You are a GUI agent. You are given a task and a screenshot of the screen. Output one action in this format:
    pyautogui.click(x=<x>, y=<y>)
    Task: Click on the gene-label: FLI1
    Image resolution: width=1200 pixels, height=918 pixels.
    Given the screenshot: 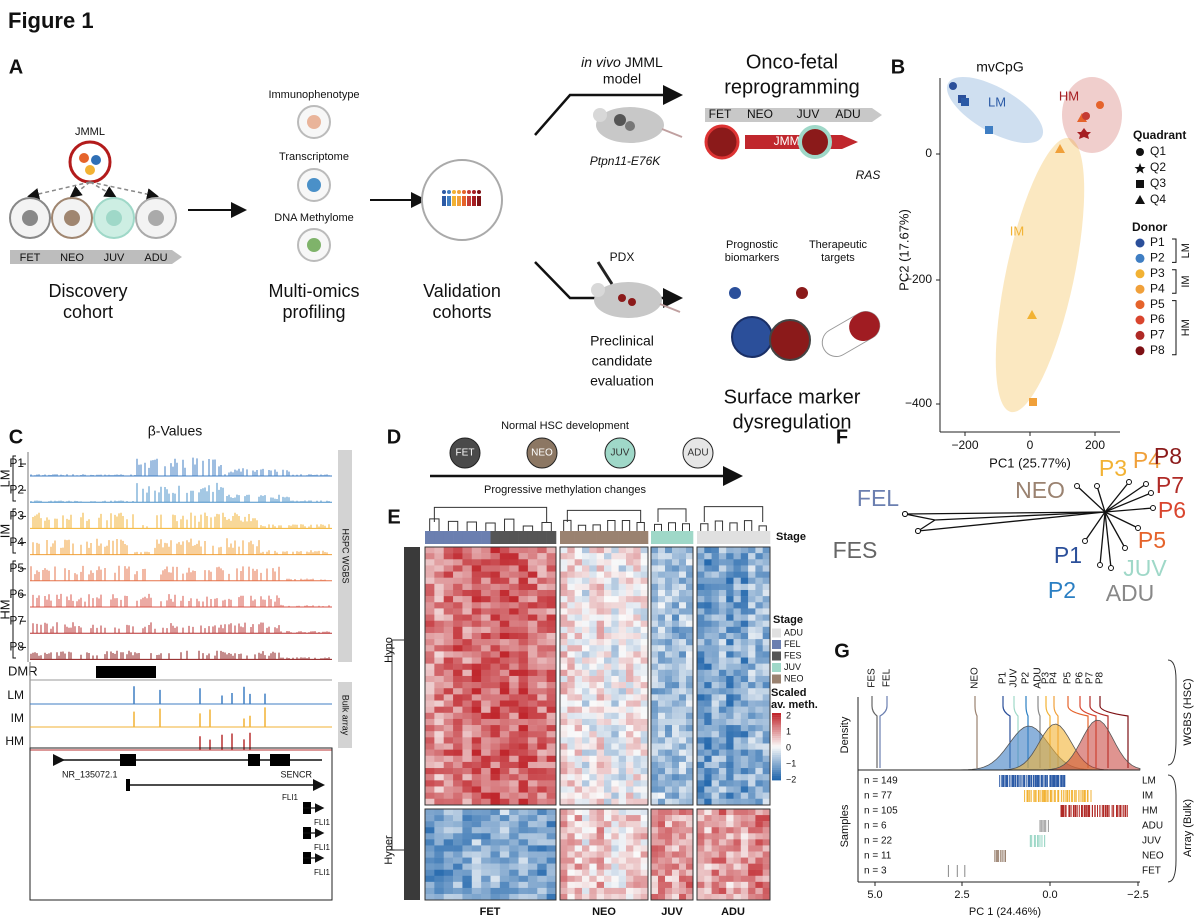 What is the action you would take?
    pyautogui.click(x=322, y=847)
    